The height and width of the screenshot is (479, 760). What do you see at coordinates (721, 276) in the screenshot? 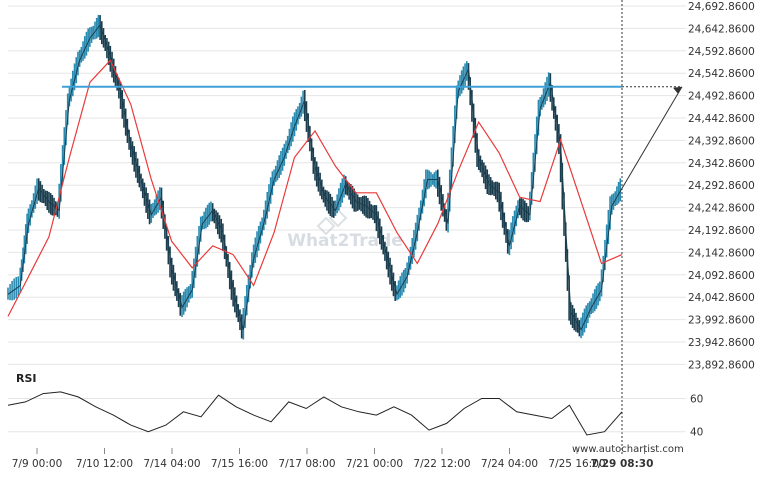
I see `price-tick-label: 24,092.8600` at bounding box center [721, 276].